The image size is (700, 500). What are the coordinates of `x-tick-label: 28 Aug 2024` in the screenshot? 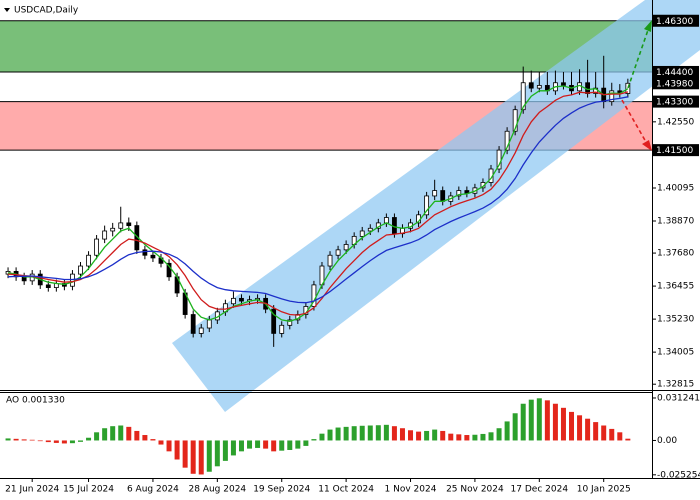 It's located at (218, 490).